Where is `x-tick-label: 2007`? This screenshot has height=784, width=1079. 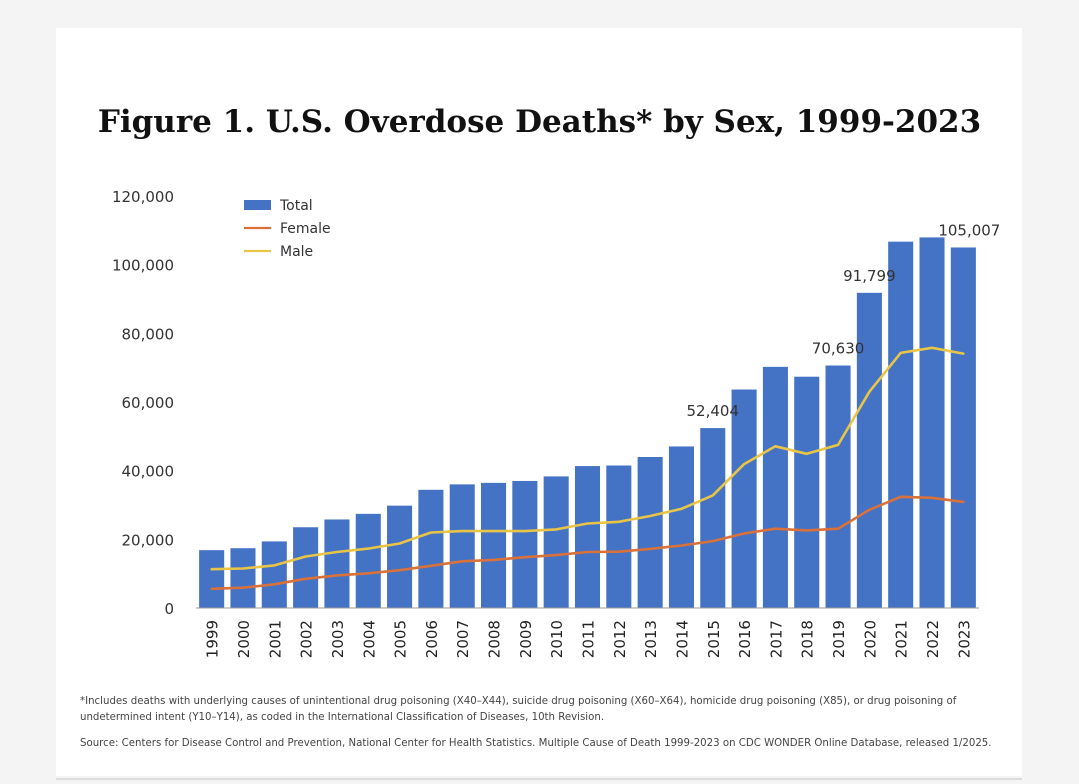
x-tick-label: 2007 is located at coordinates (463, 639).